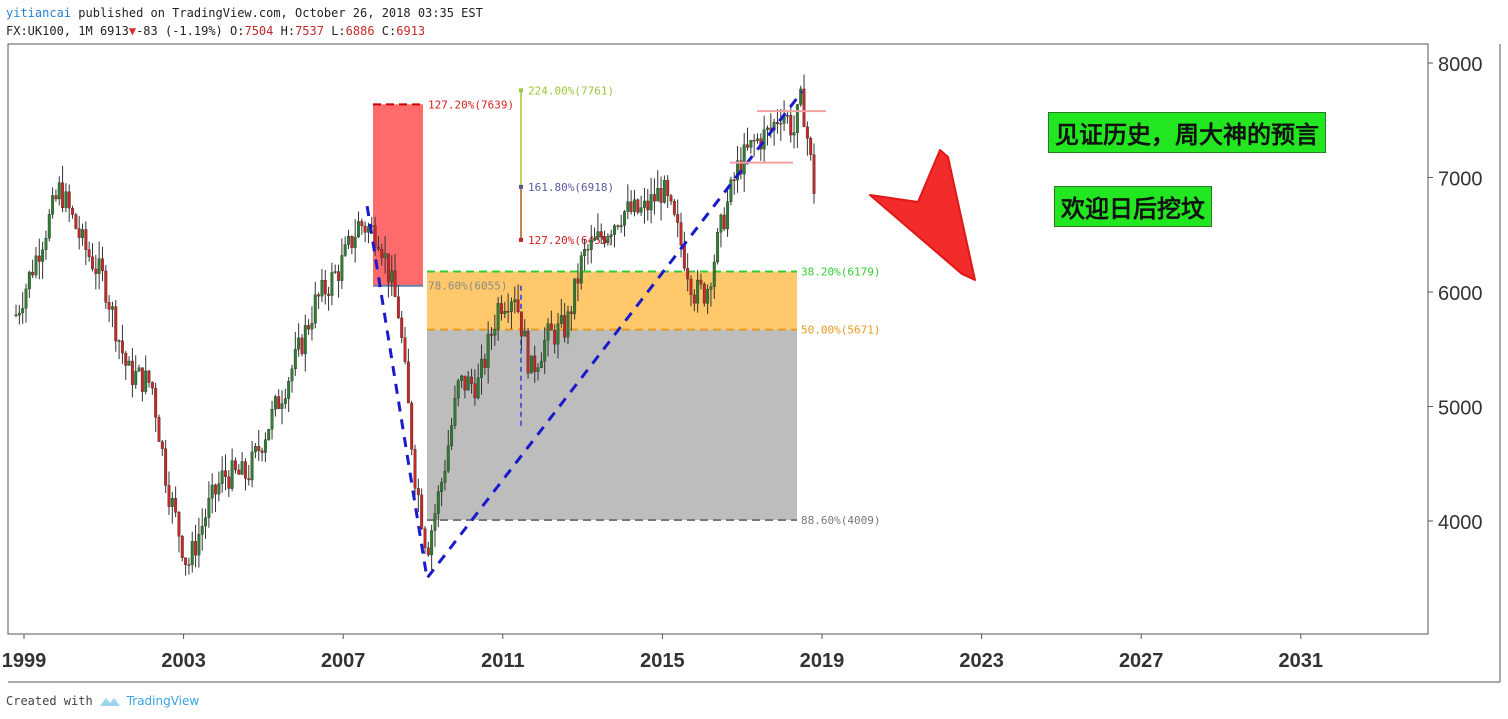 This screenshot has width=1508, height=719. What do you see at coordinates (49, 701) in the screenshot?
I see `created-with-label: Created with` at bounding box center [49, 701].